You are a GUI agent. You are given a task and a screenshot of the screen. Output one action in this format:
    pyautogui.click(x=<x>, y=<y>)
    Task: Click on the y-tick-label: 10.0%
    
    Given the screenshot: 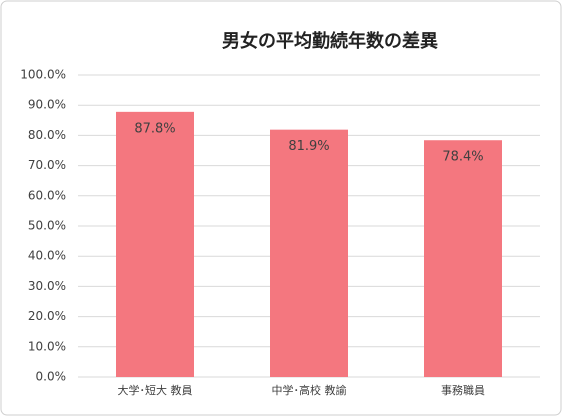 What is the action you would take?
    pyautogui.click(x=47, y=346)
    